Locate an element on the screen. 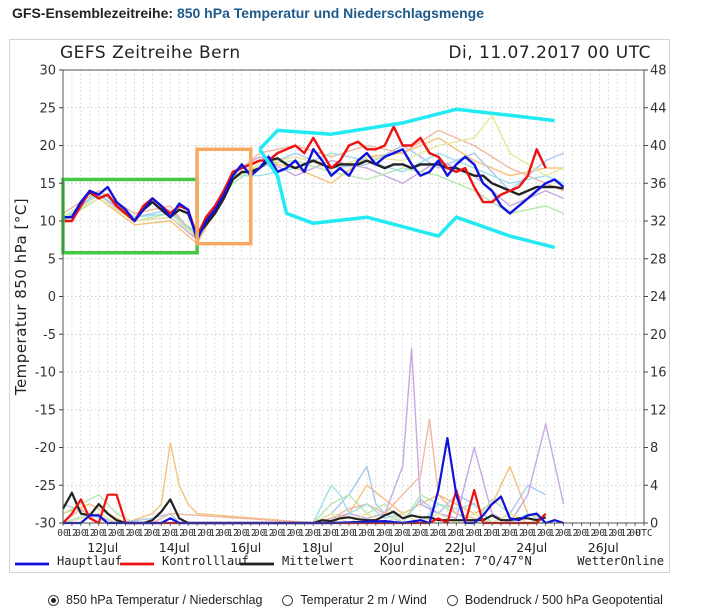  y2-tick-label: 44 is located at coordinates (658, 108).